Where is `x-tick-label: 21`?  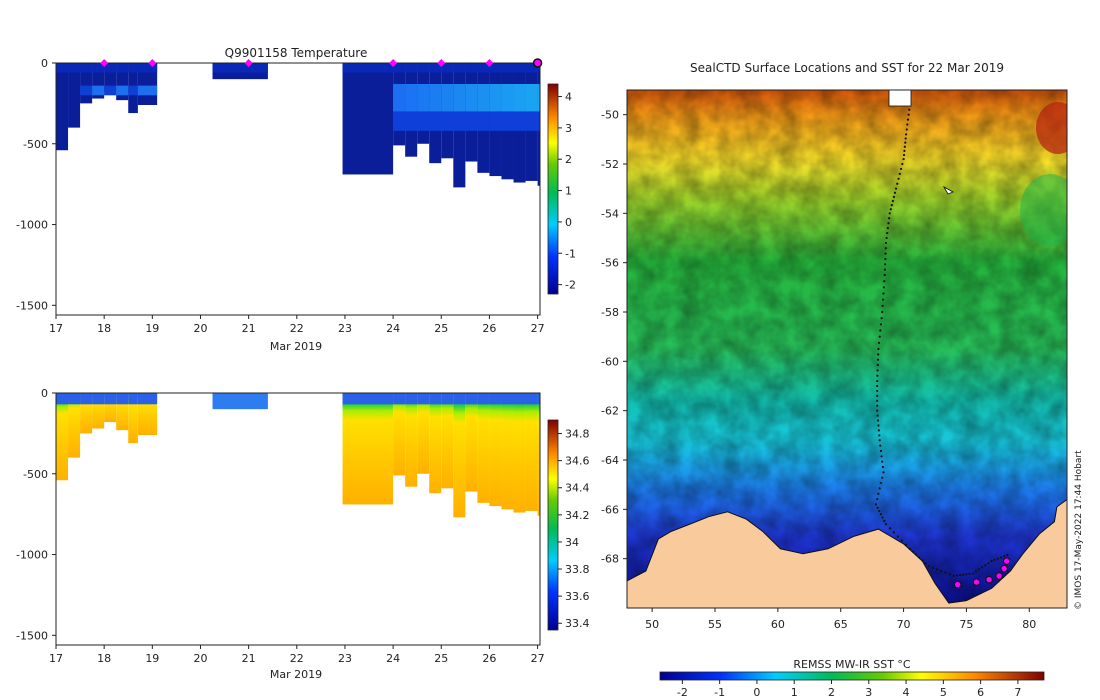 x-tick-label: 21 is located at coordinates (249, 328).